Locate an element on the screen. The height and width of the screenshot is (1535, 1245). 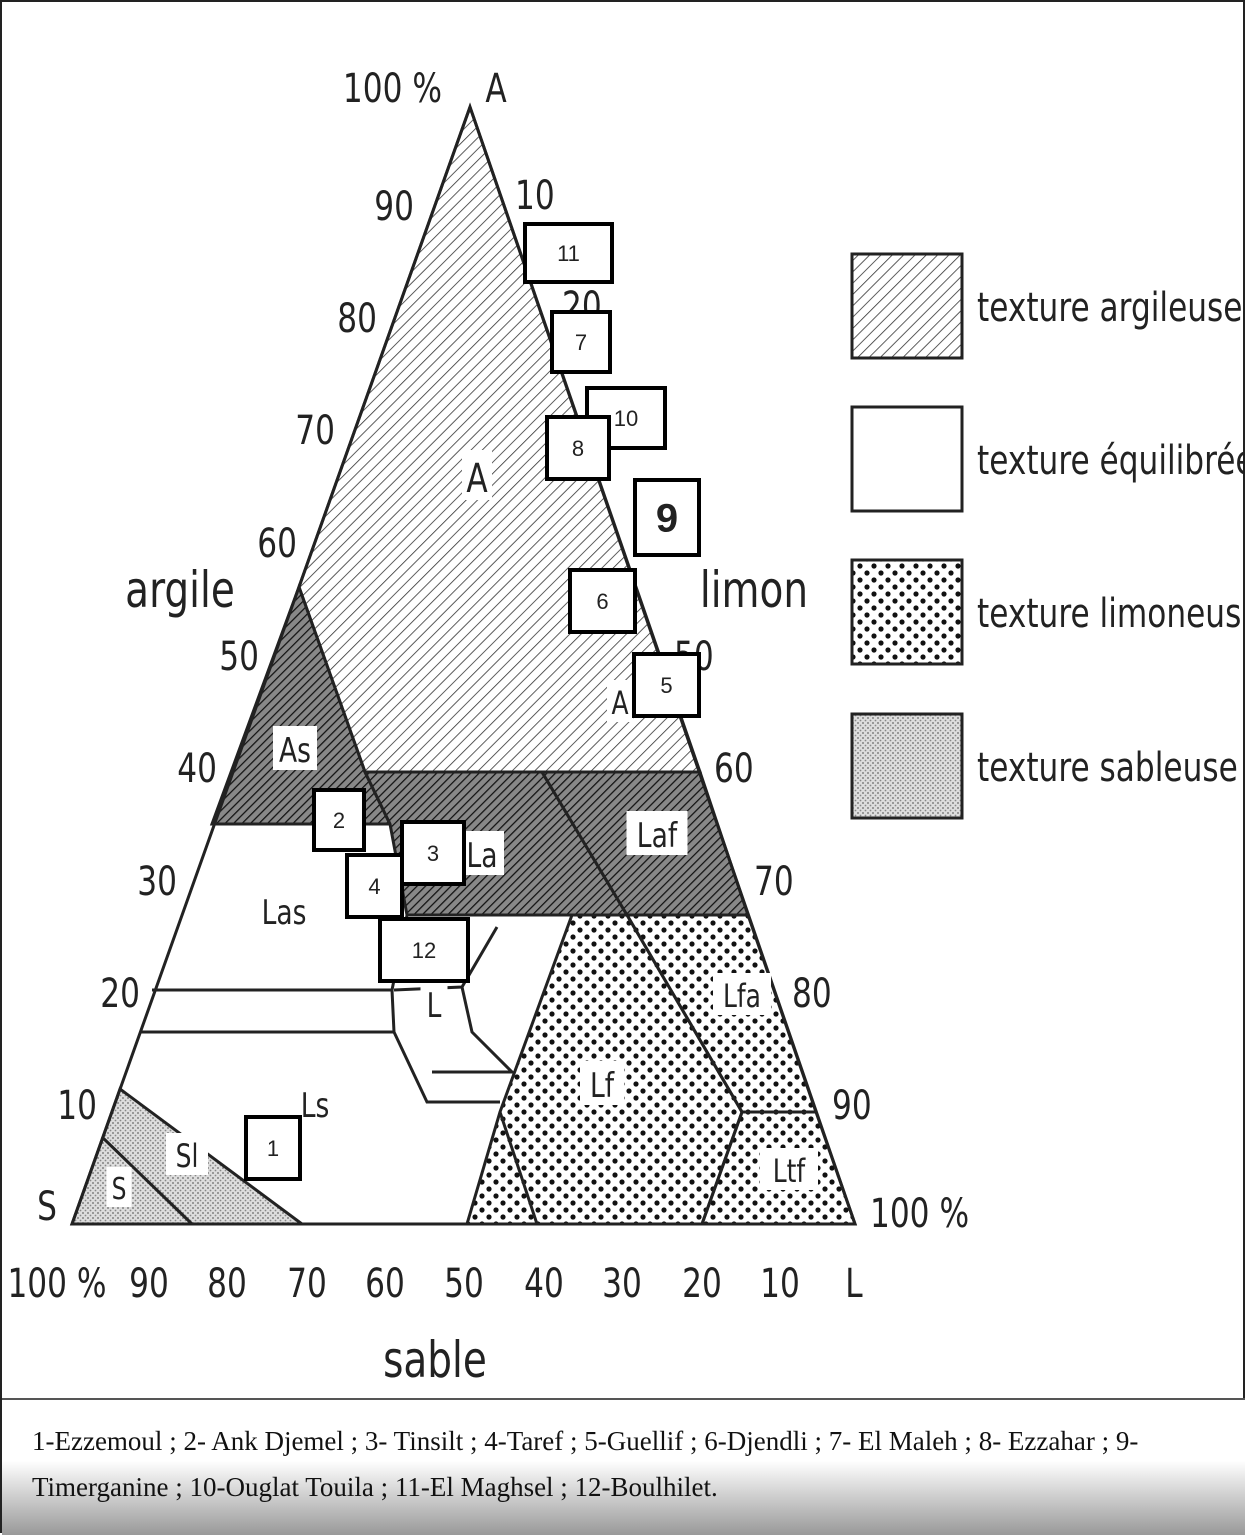
region-label: La is located at coordinates (481, 856).